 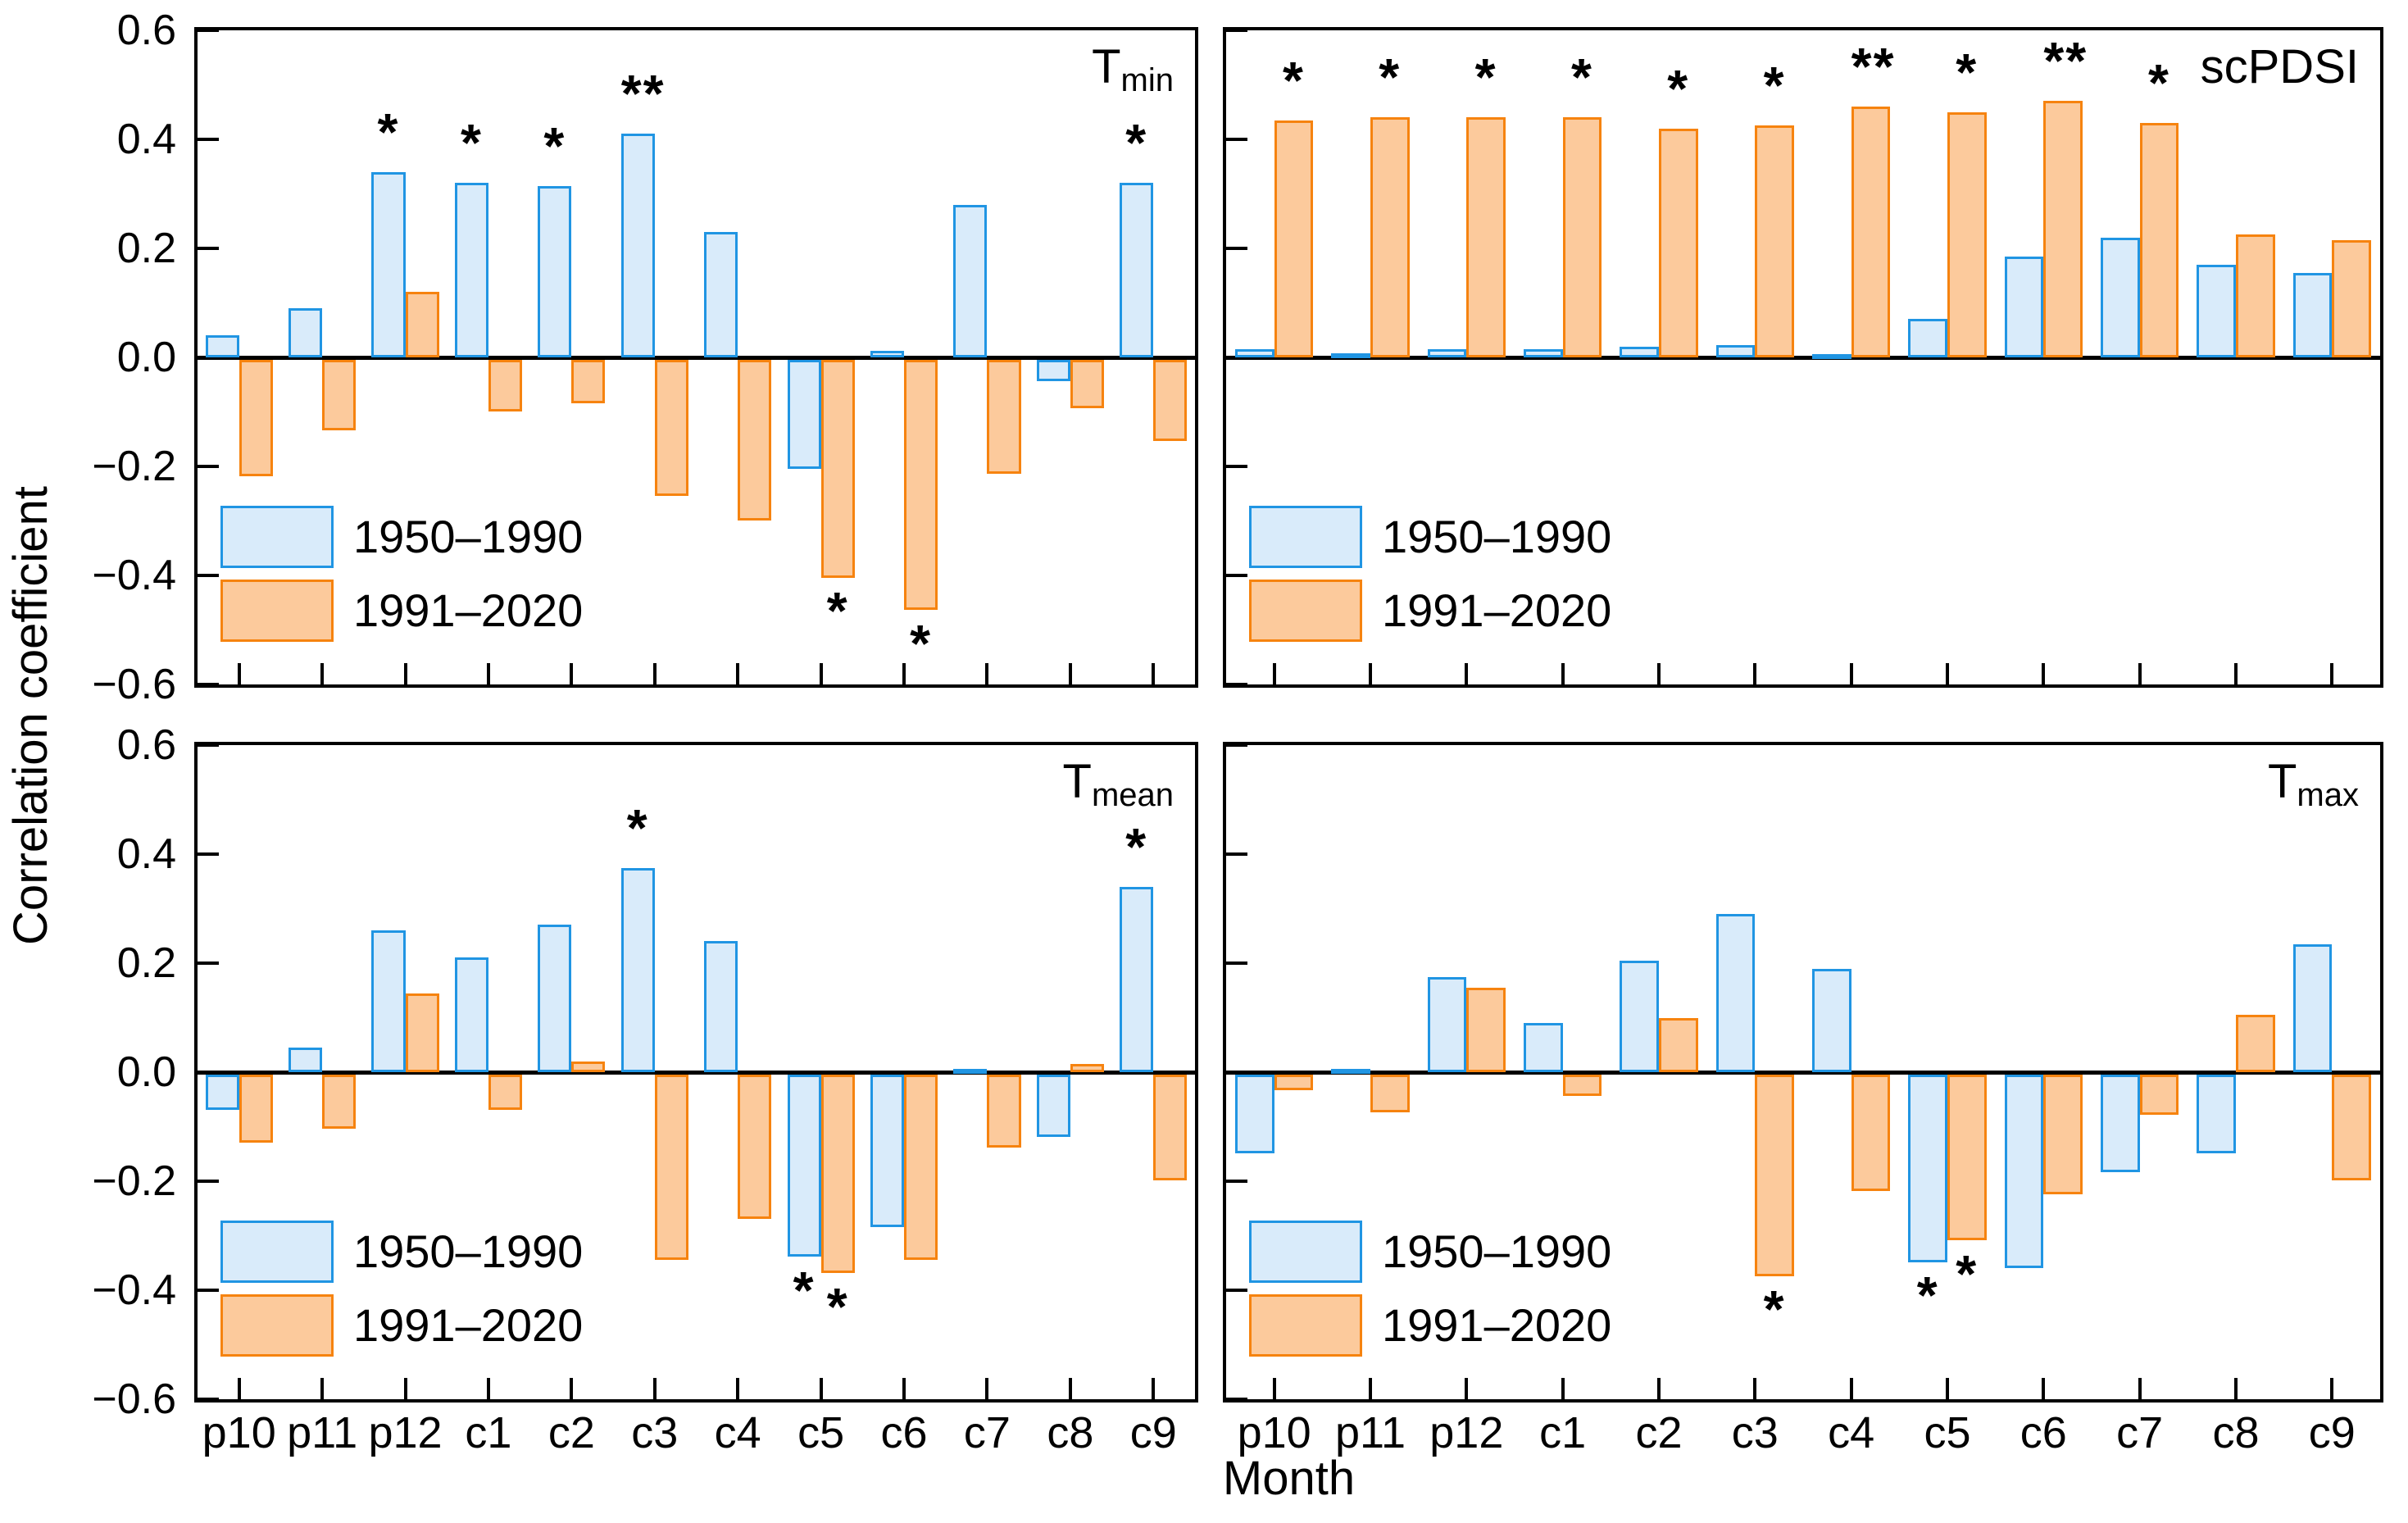 I want to click on x-tick-label: p11, so click(x=1370, y=1433).